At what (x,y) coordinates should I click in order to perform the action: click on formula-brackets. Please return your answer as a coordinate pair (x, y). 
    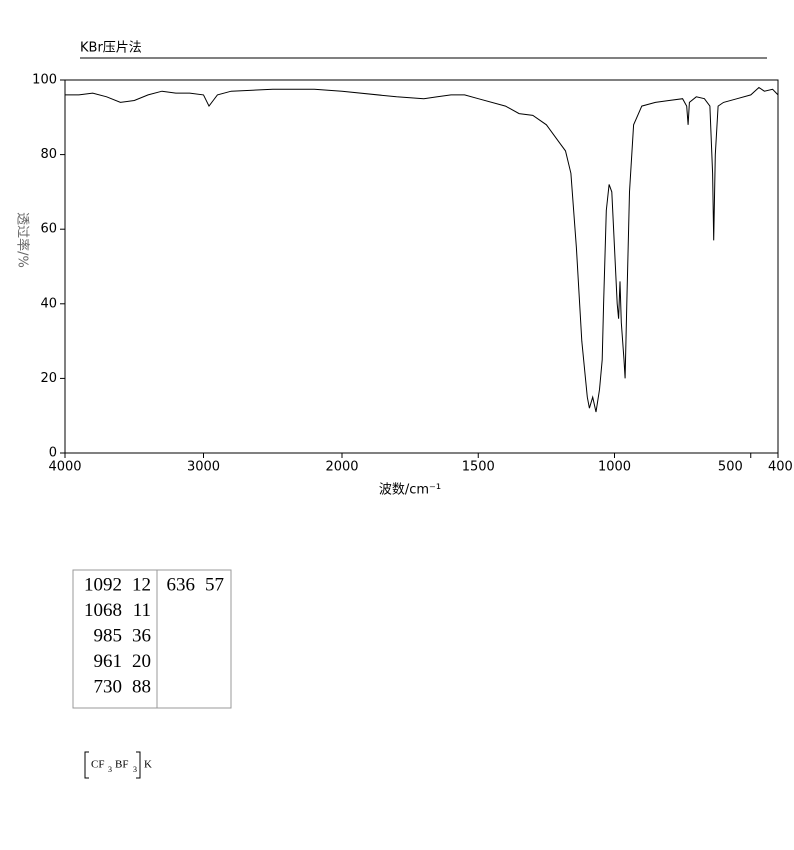
    Looking at the image, I should click on (112, 765).